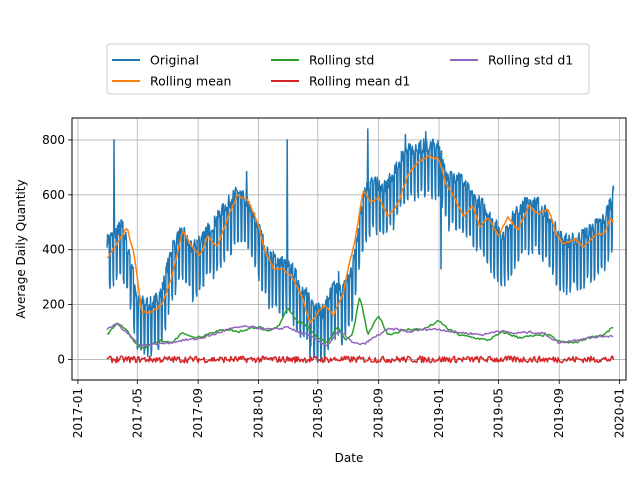 The image size is (640, 480). Describe the element at coordinates (498, 413) in the screenshot. I see `x-tick-label: 2019-05` at that location.